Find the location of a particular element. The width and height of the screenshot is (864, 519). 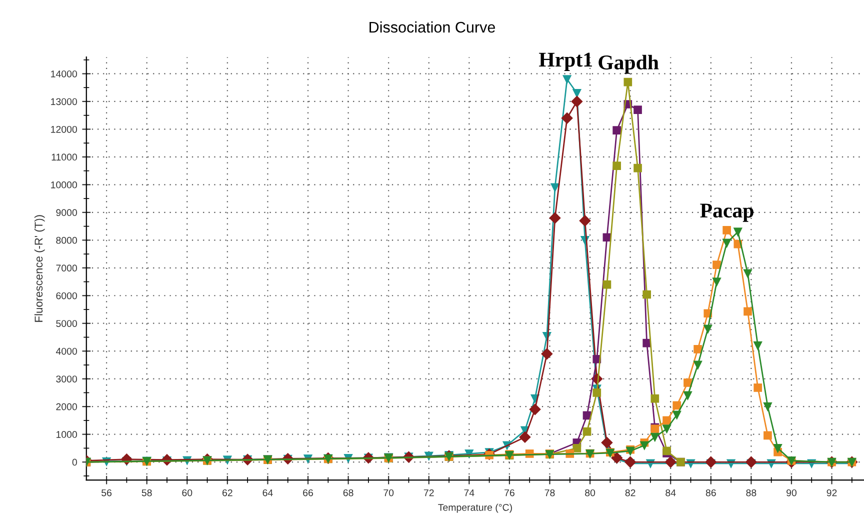

y-tick-label: 14000 is located at coordinates (64, 74).